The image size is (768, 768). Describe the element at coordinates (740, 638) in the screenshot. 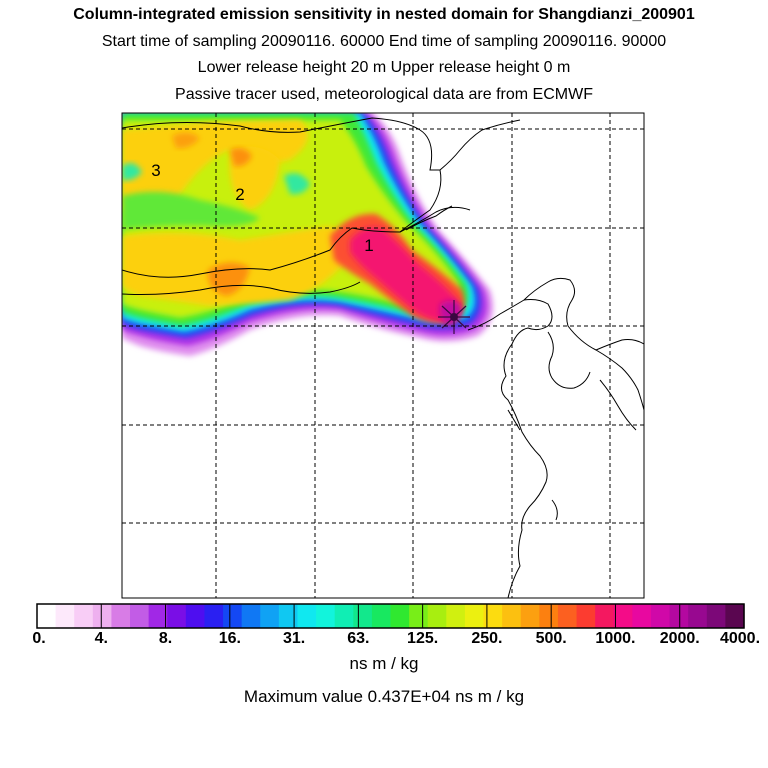

I see `colorbar-tick-label: 4000.` at that location.